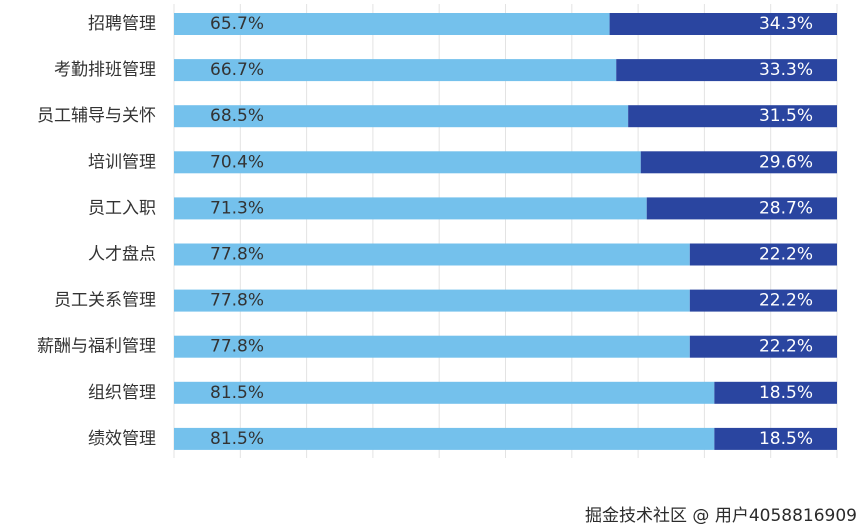 The width and height of the screenshot is (865, 532). What do you see at coordinates (237, 162) in the screenshot?
I see `data-label-series-1: 70.4%` at bounding box center [237, 162].